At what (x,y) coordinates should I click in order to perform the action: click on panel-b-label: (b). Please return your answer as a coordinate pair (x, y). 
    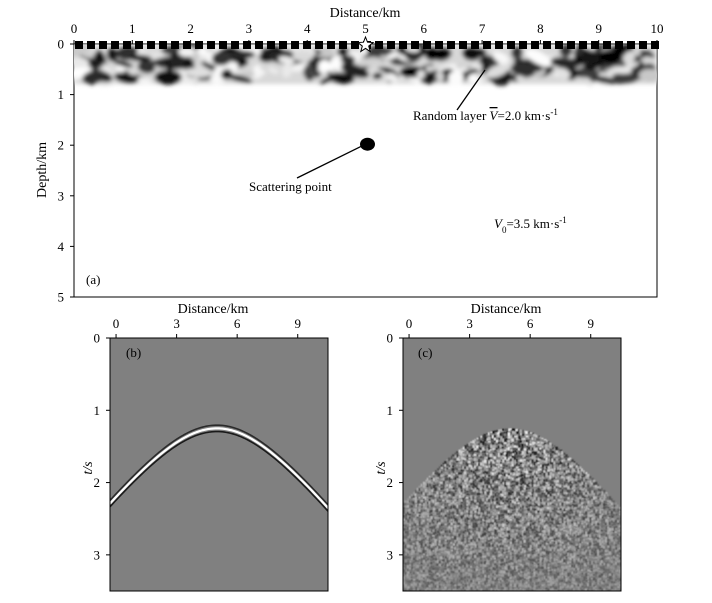
    Looking at the image, I should click on (133, 352).